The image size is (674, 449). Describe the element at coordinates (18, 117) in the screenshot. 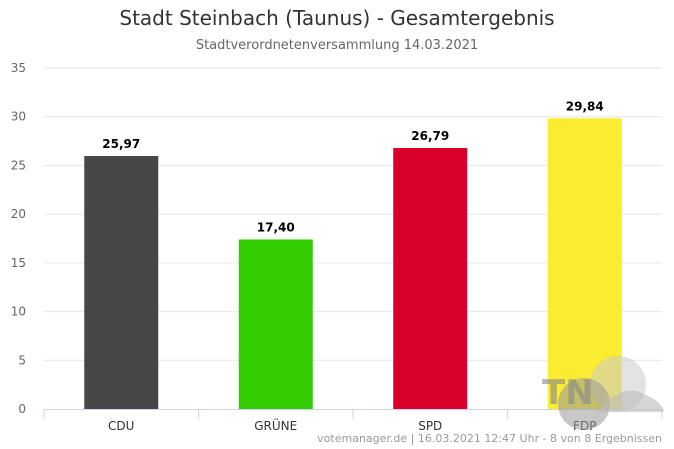

I see `y-tick-label: 30` at that location.